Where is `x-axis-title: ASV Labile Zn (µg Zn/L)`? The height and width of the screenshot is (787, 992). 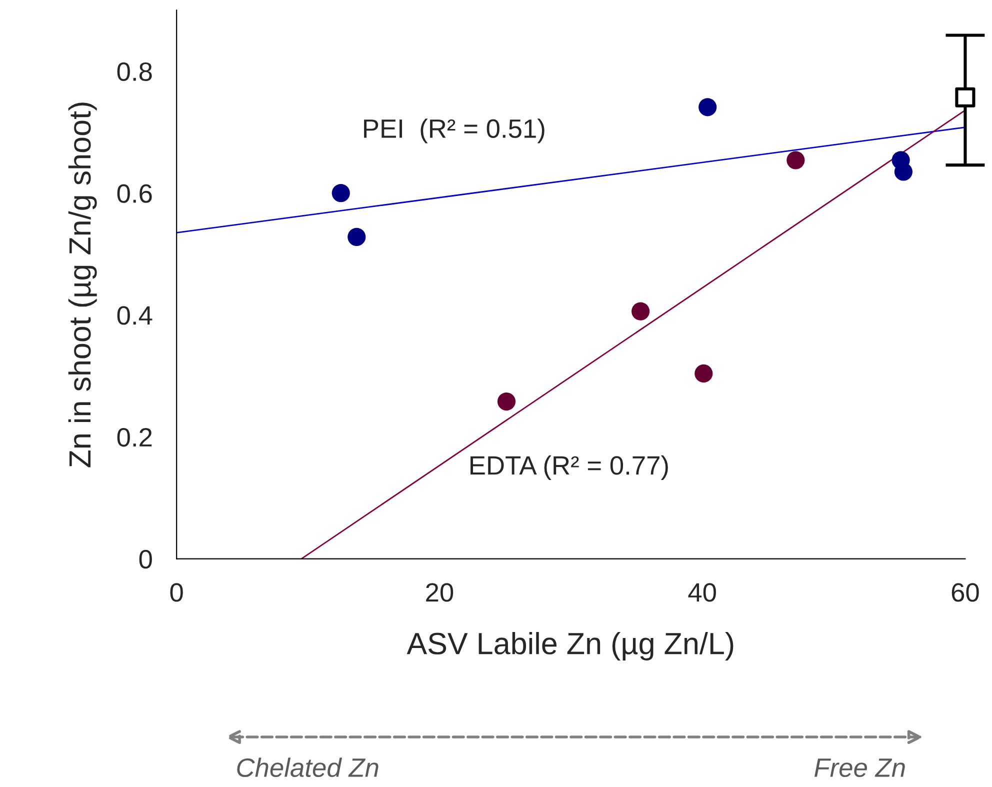 x-axis-title: ASV Labile Zn (µg Zn/L) is located at coordinates (570, 646).